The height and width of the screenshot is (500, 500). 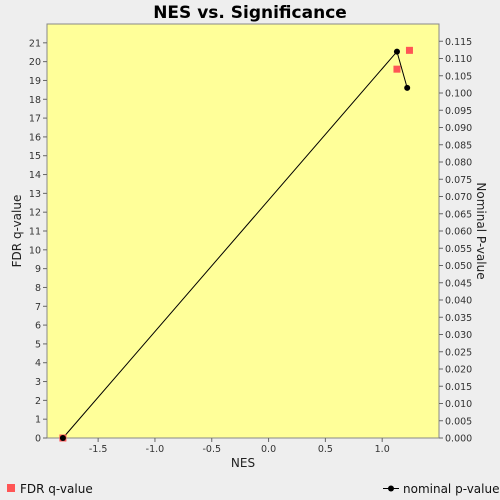 I want to click on y-right-tick-label: 0.045, so click(x=458, y=283).